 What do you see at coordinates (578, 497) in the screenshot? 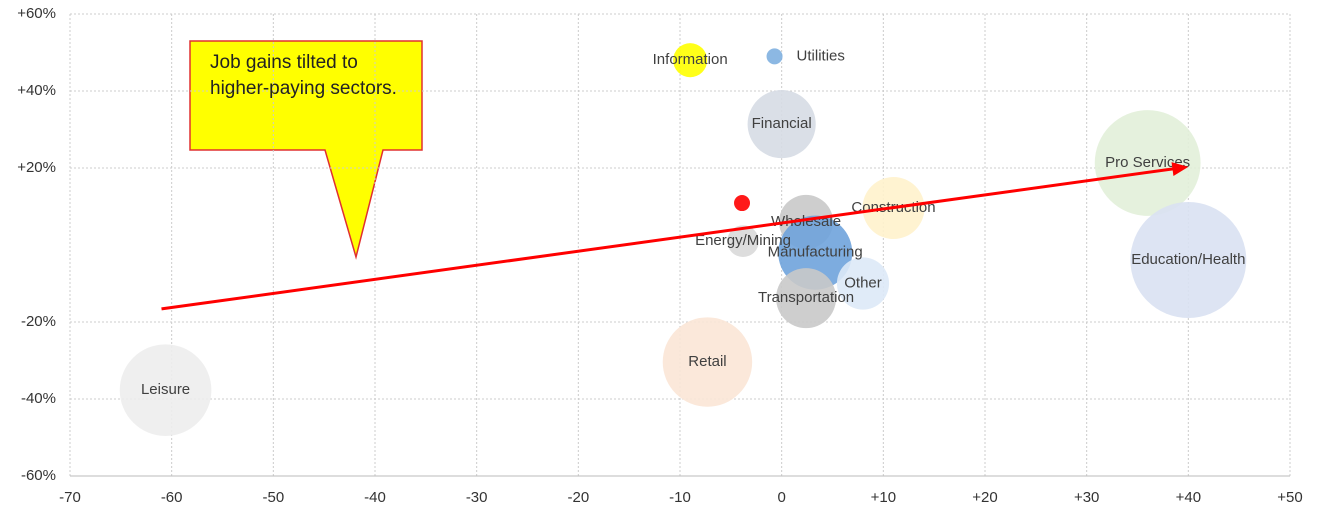
I see `x-tick-label: -20` at bounding box center [578, 497].